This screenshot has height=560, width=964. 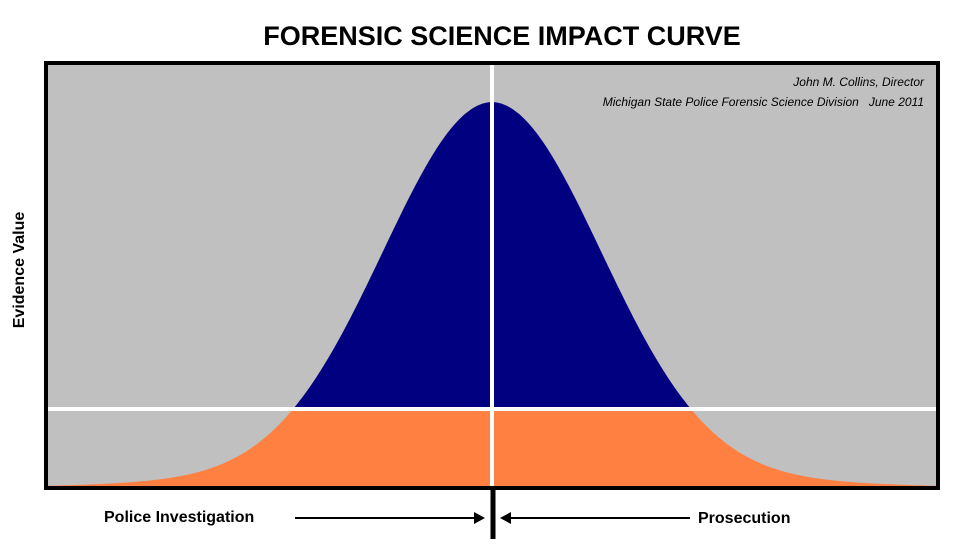 I want to click on y-axis-label: Evidence Value, so click(x=19, y=270).